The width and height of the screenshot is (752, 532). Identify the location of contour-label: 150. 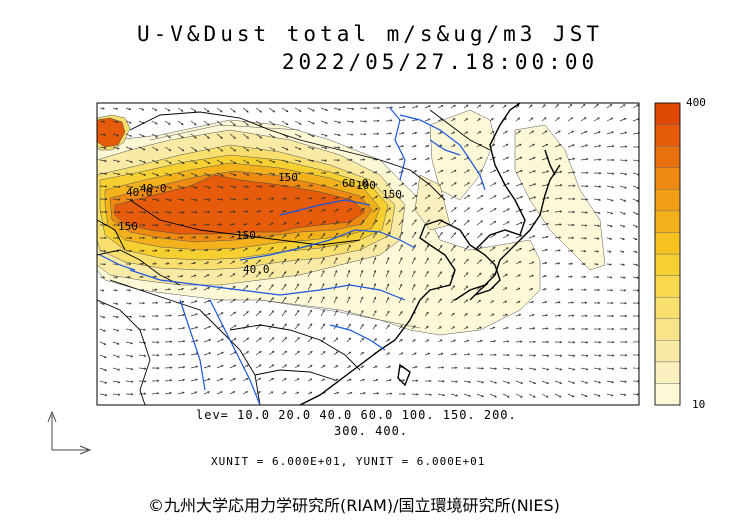
(392, 194).